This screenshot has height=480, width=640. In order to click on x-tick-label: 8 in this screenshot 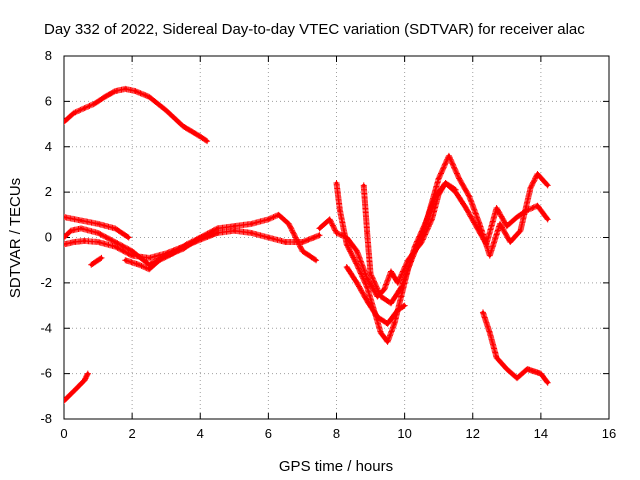, I will do `click(336, 433)`.